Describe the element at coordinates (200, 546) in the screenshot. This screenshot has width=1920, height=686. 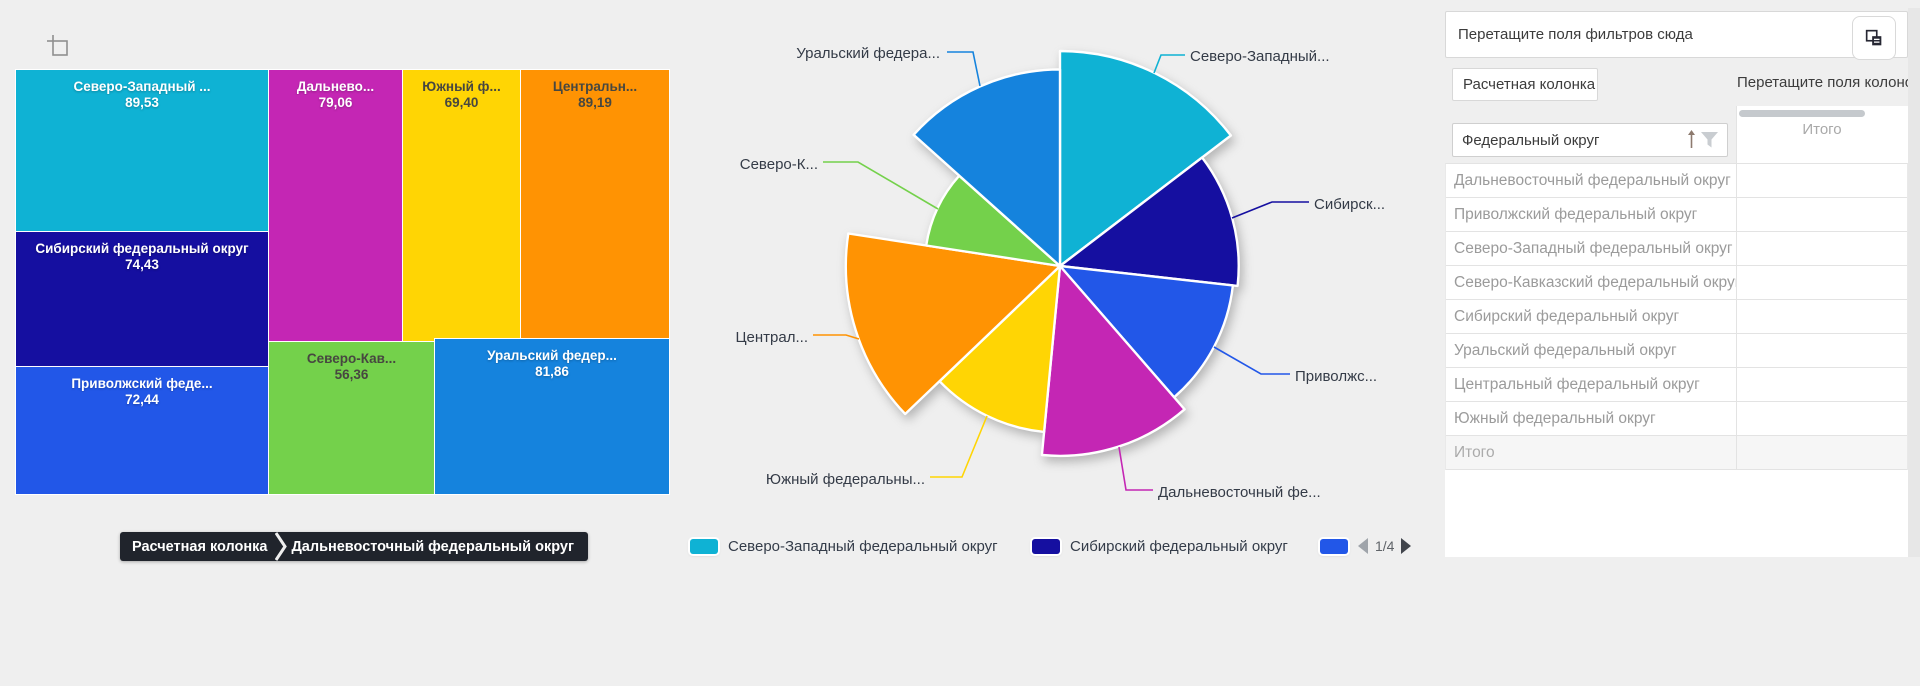
I see `tooltip-measure: Расчетная колонка` at that location.